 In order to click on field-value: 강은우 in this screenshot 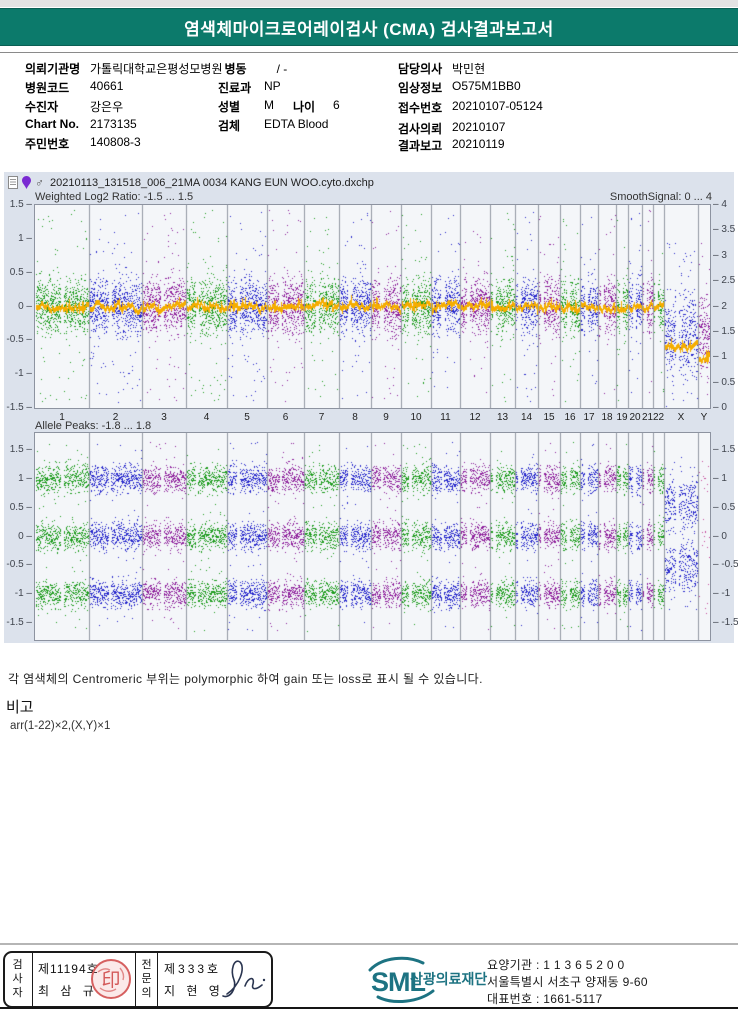, I will do `click(107, 107)`.